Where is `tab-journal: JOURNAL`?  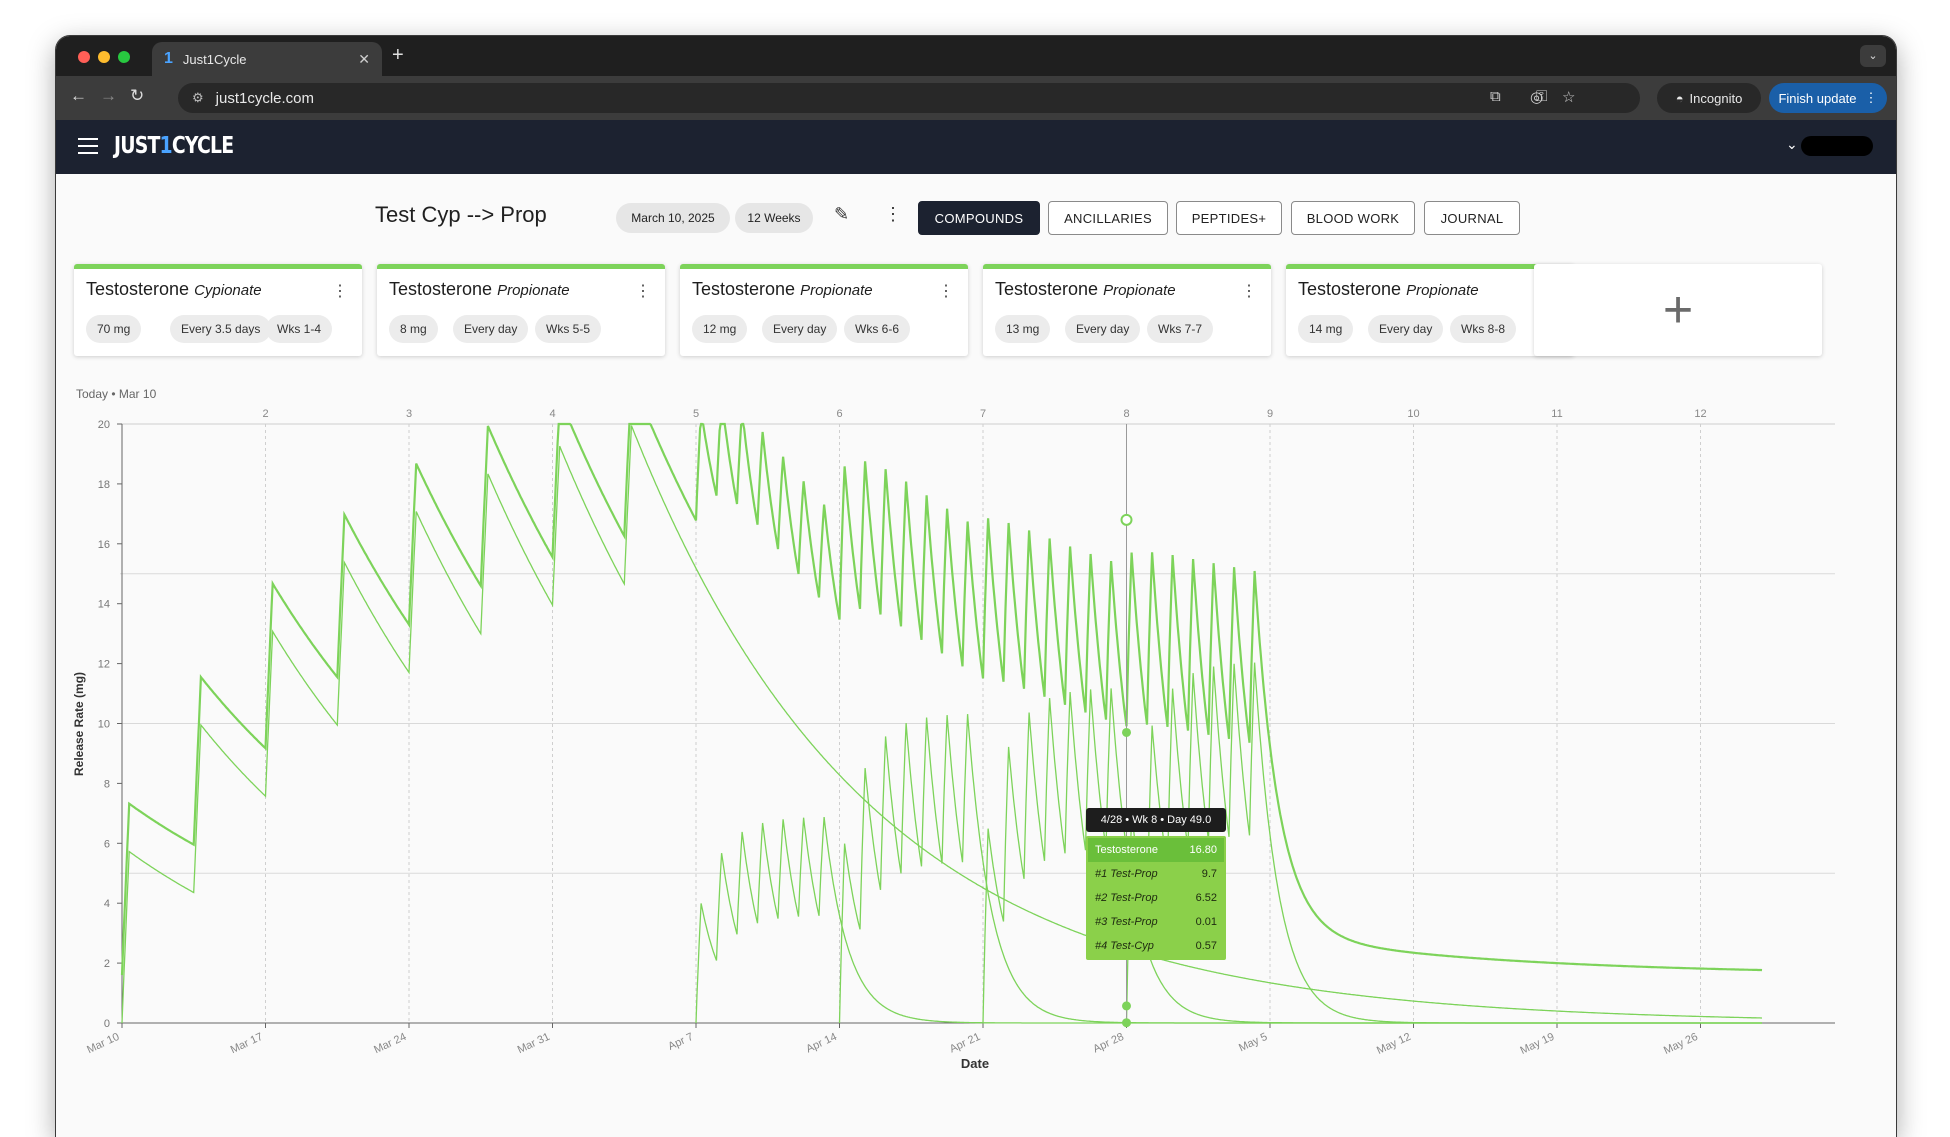
tab-journal: JOURNAL is located at coordinates (1472, 218).